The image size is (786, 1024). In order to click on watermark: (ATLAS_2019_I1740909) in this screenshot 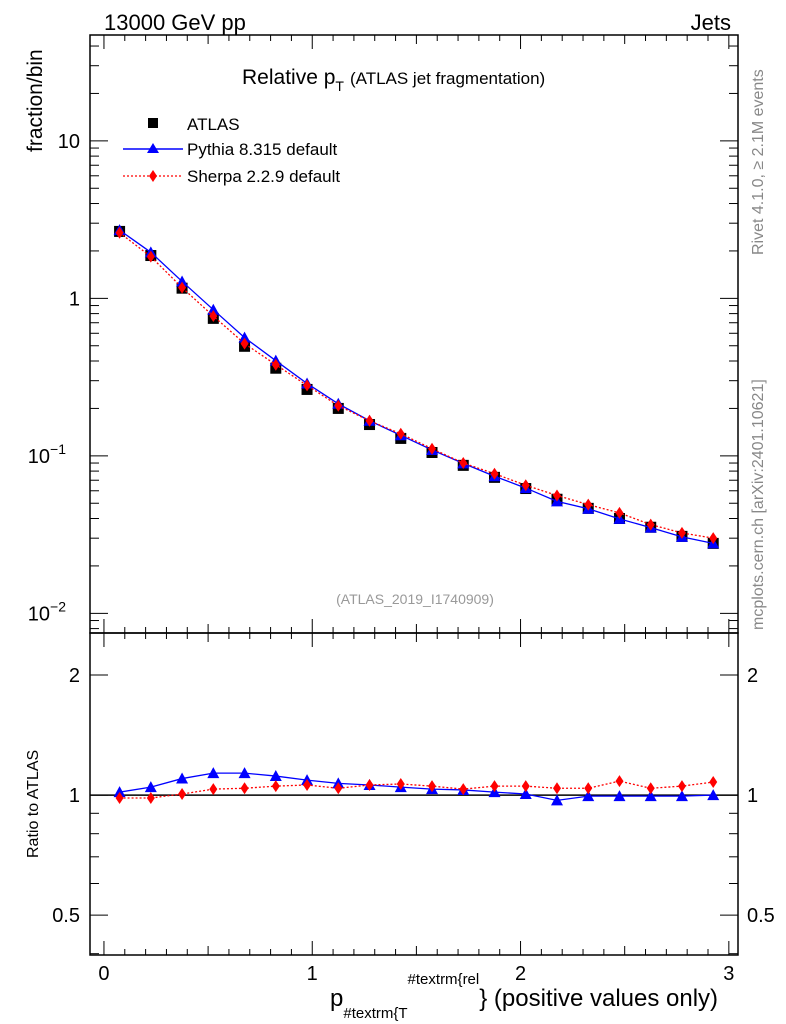, I will do `click(415, 599)`.